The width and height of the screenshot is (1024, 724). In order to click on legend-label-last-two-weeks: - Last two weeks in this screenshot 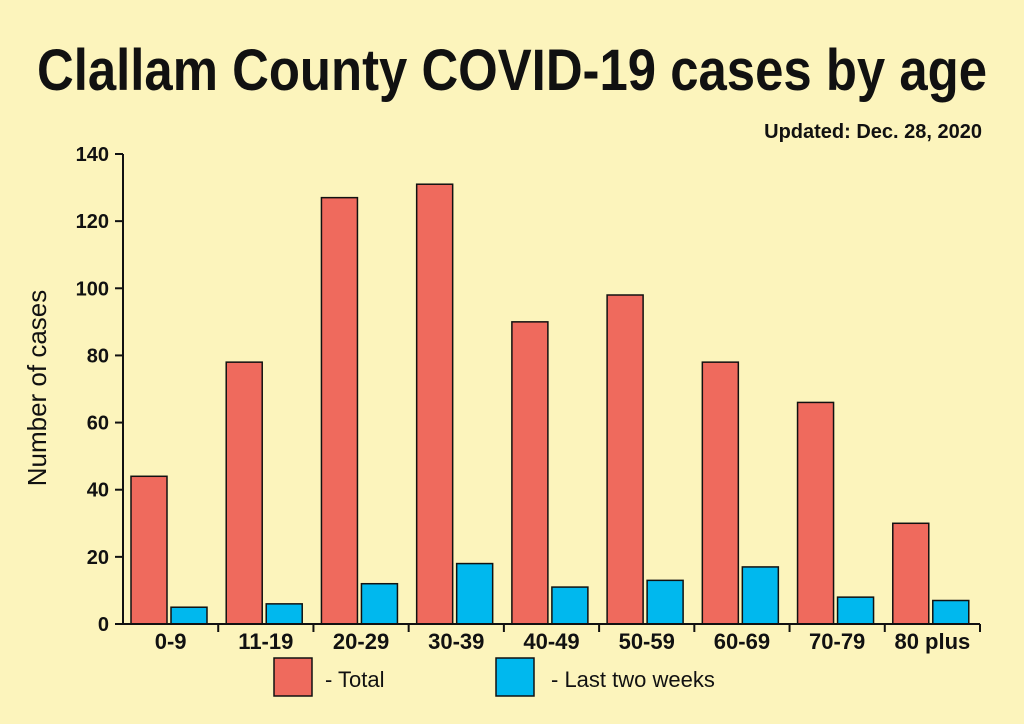, I will do `click(633, 679)`.